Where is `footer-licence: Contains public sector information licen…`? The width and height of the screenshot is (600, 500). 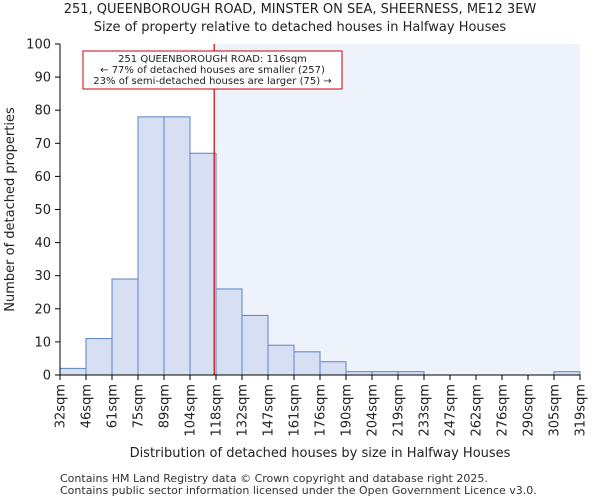
footer-licence: Contains public sector information licen… is located at coordinates (298, 490).